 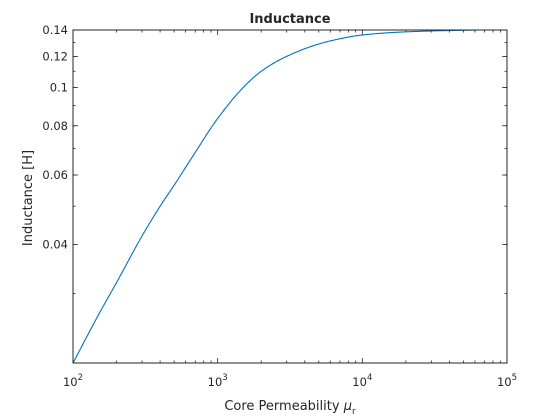 I want to click on y-tick-label: 0.14, so click(x=55, y=30).